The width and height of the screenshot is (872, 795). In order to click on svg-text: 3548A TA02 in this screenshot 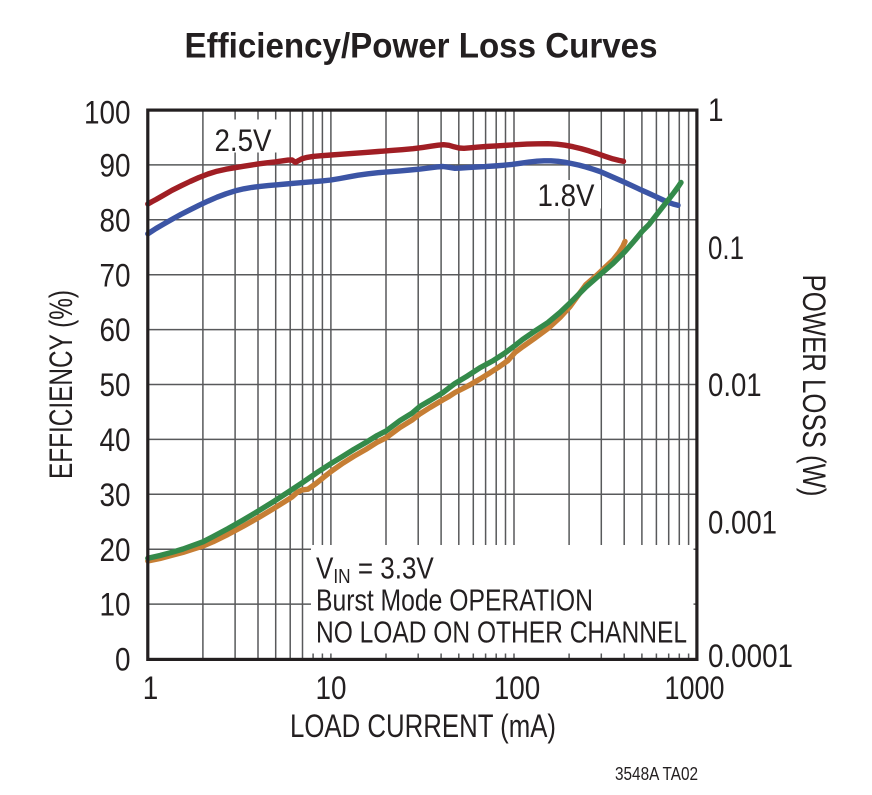, I will do `click(656, 774)`.